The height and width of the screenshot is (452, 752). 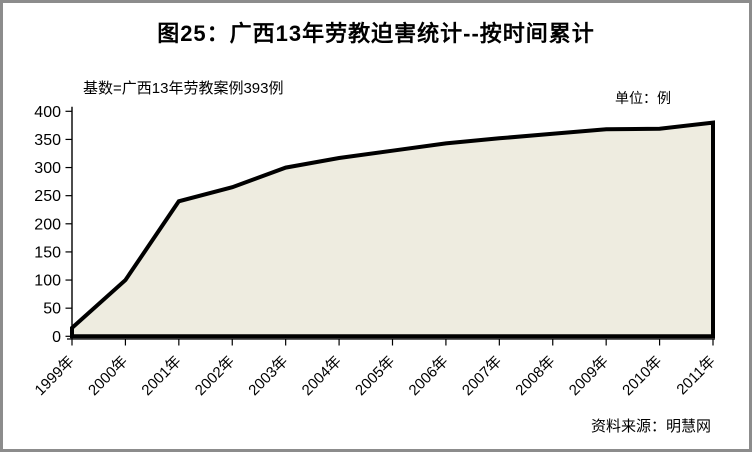 What do you see at coordinates (643, 98) in the screenshot?
I see `unit-label: 单位：例` at bounding box center [643, 98].